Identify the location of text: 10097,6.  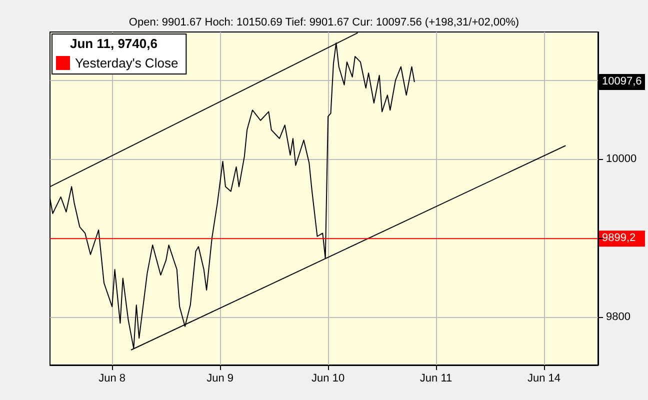
(622, 82).